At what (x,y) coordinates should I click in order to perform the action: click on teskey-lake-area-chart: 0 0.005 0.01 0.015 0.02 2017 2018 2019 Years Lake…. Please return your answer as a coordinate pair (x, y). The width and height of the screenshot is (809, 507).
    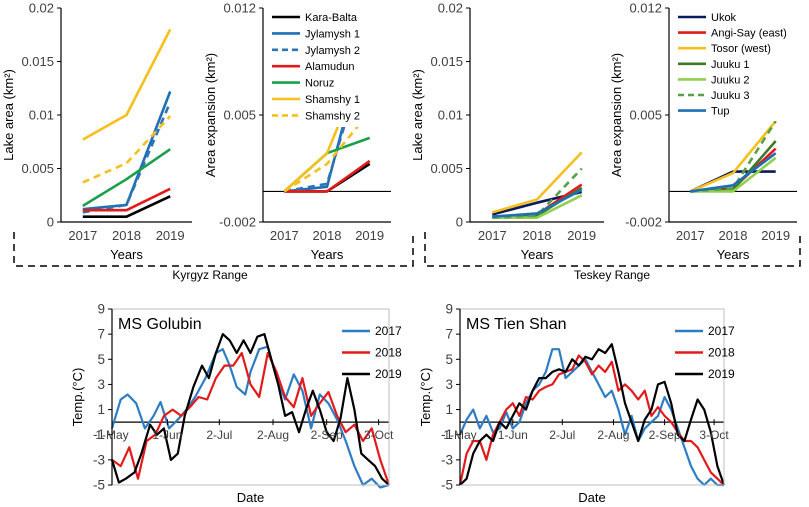
    Looking at the image, I should click on (507, 131).